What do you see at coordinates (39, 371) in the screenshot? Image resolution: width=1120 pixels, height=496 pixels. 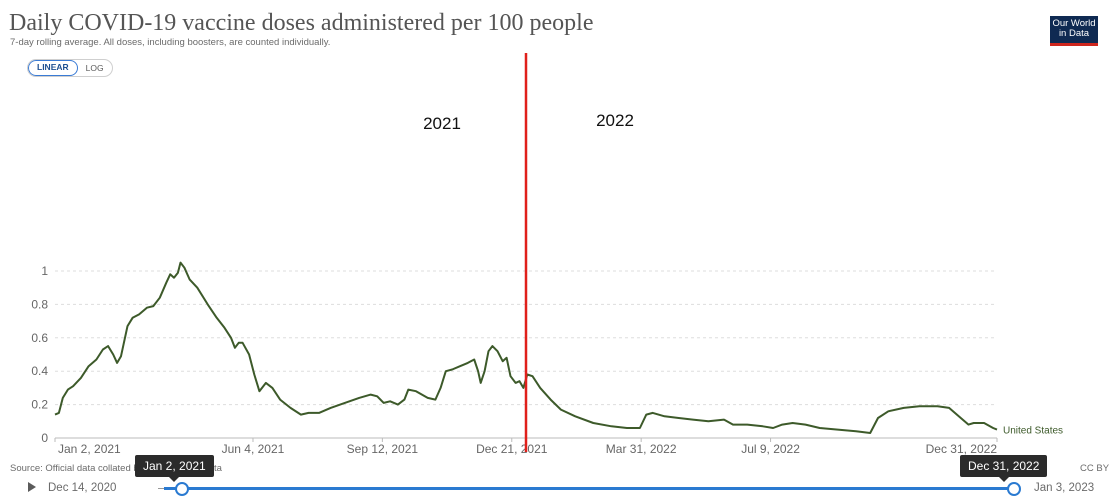 I see `y-tick-label: 0.4` at bounding box center [39, 371].